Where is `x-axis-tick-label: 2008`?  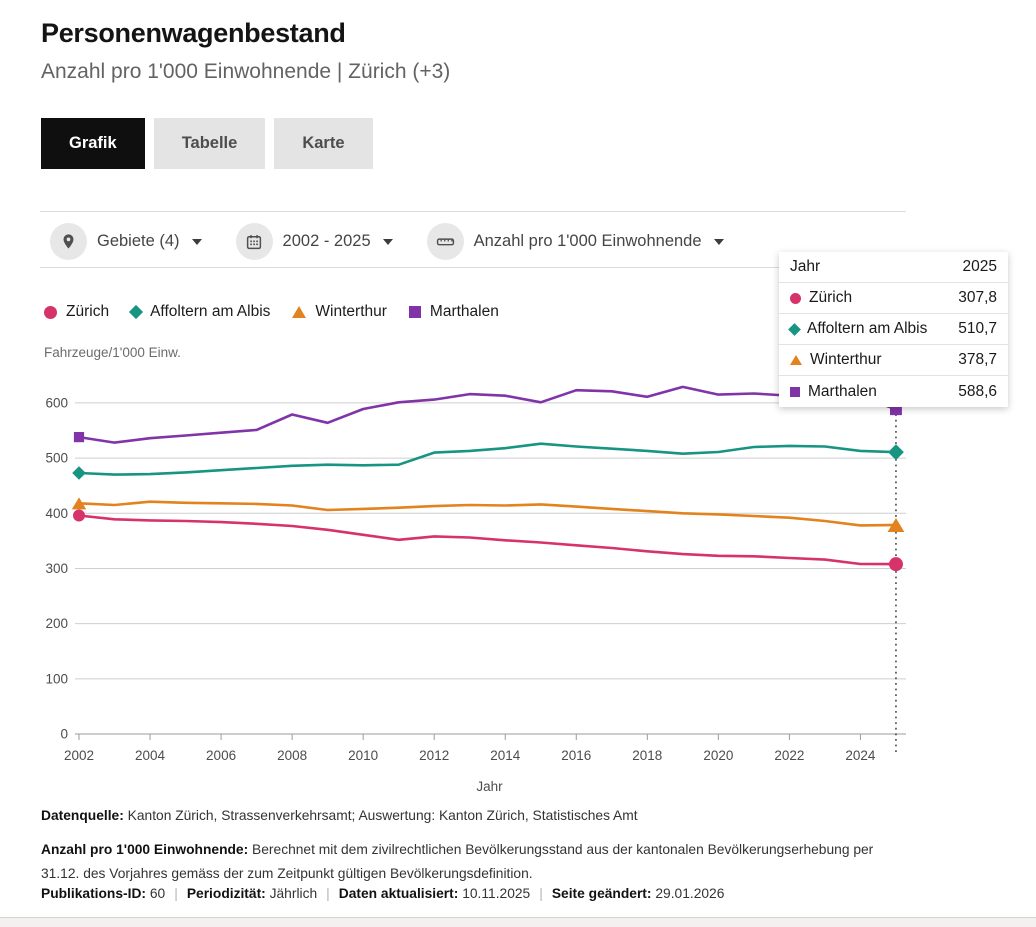
x-axis-tick-label: 2008 is located at coordinates (292, 755).